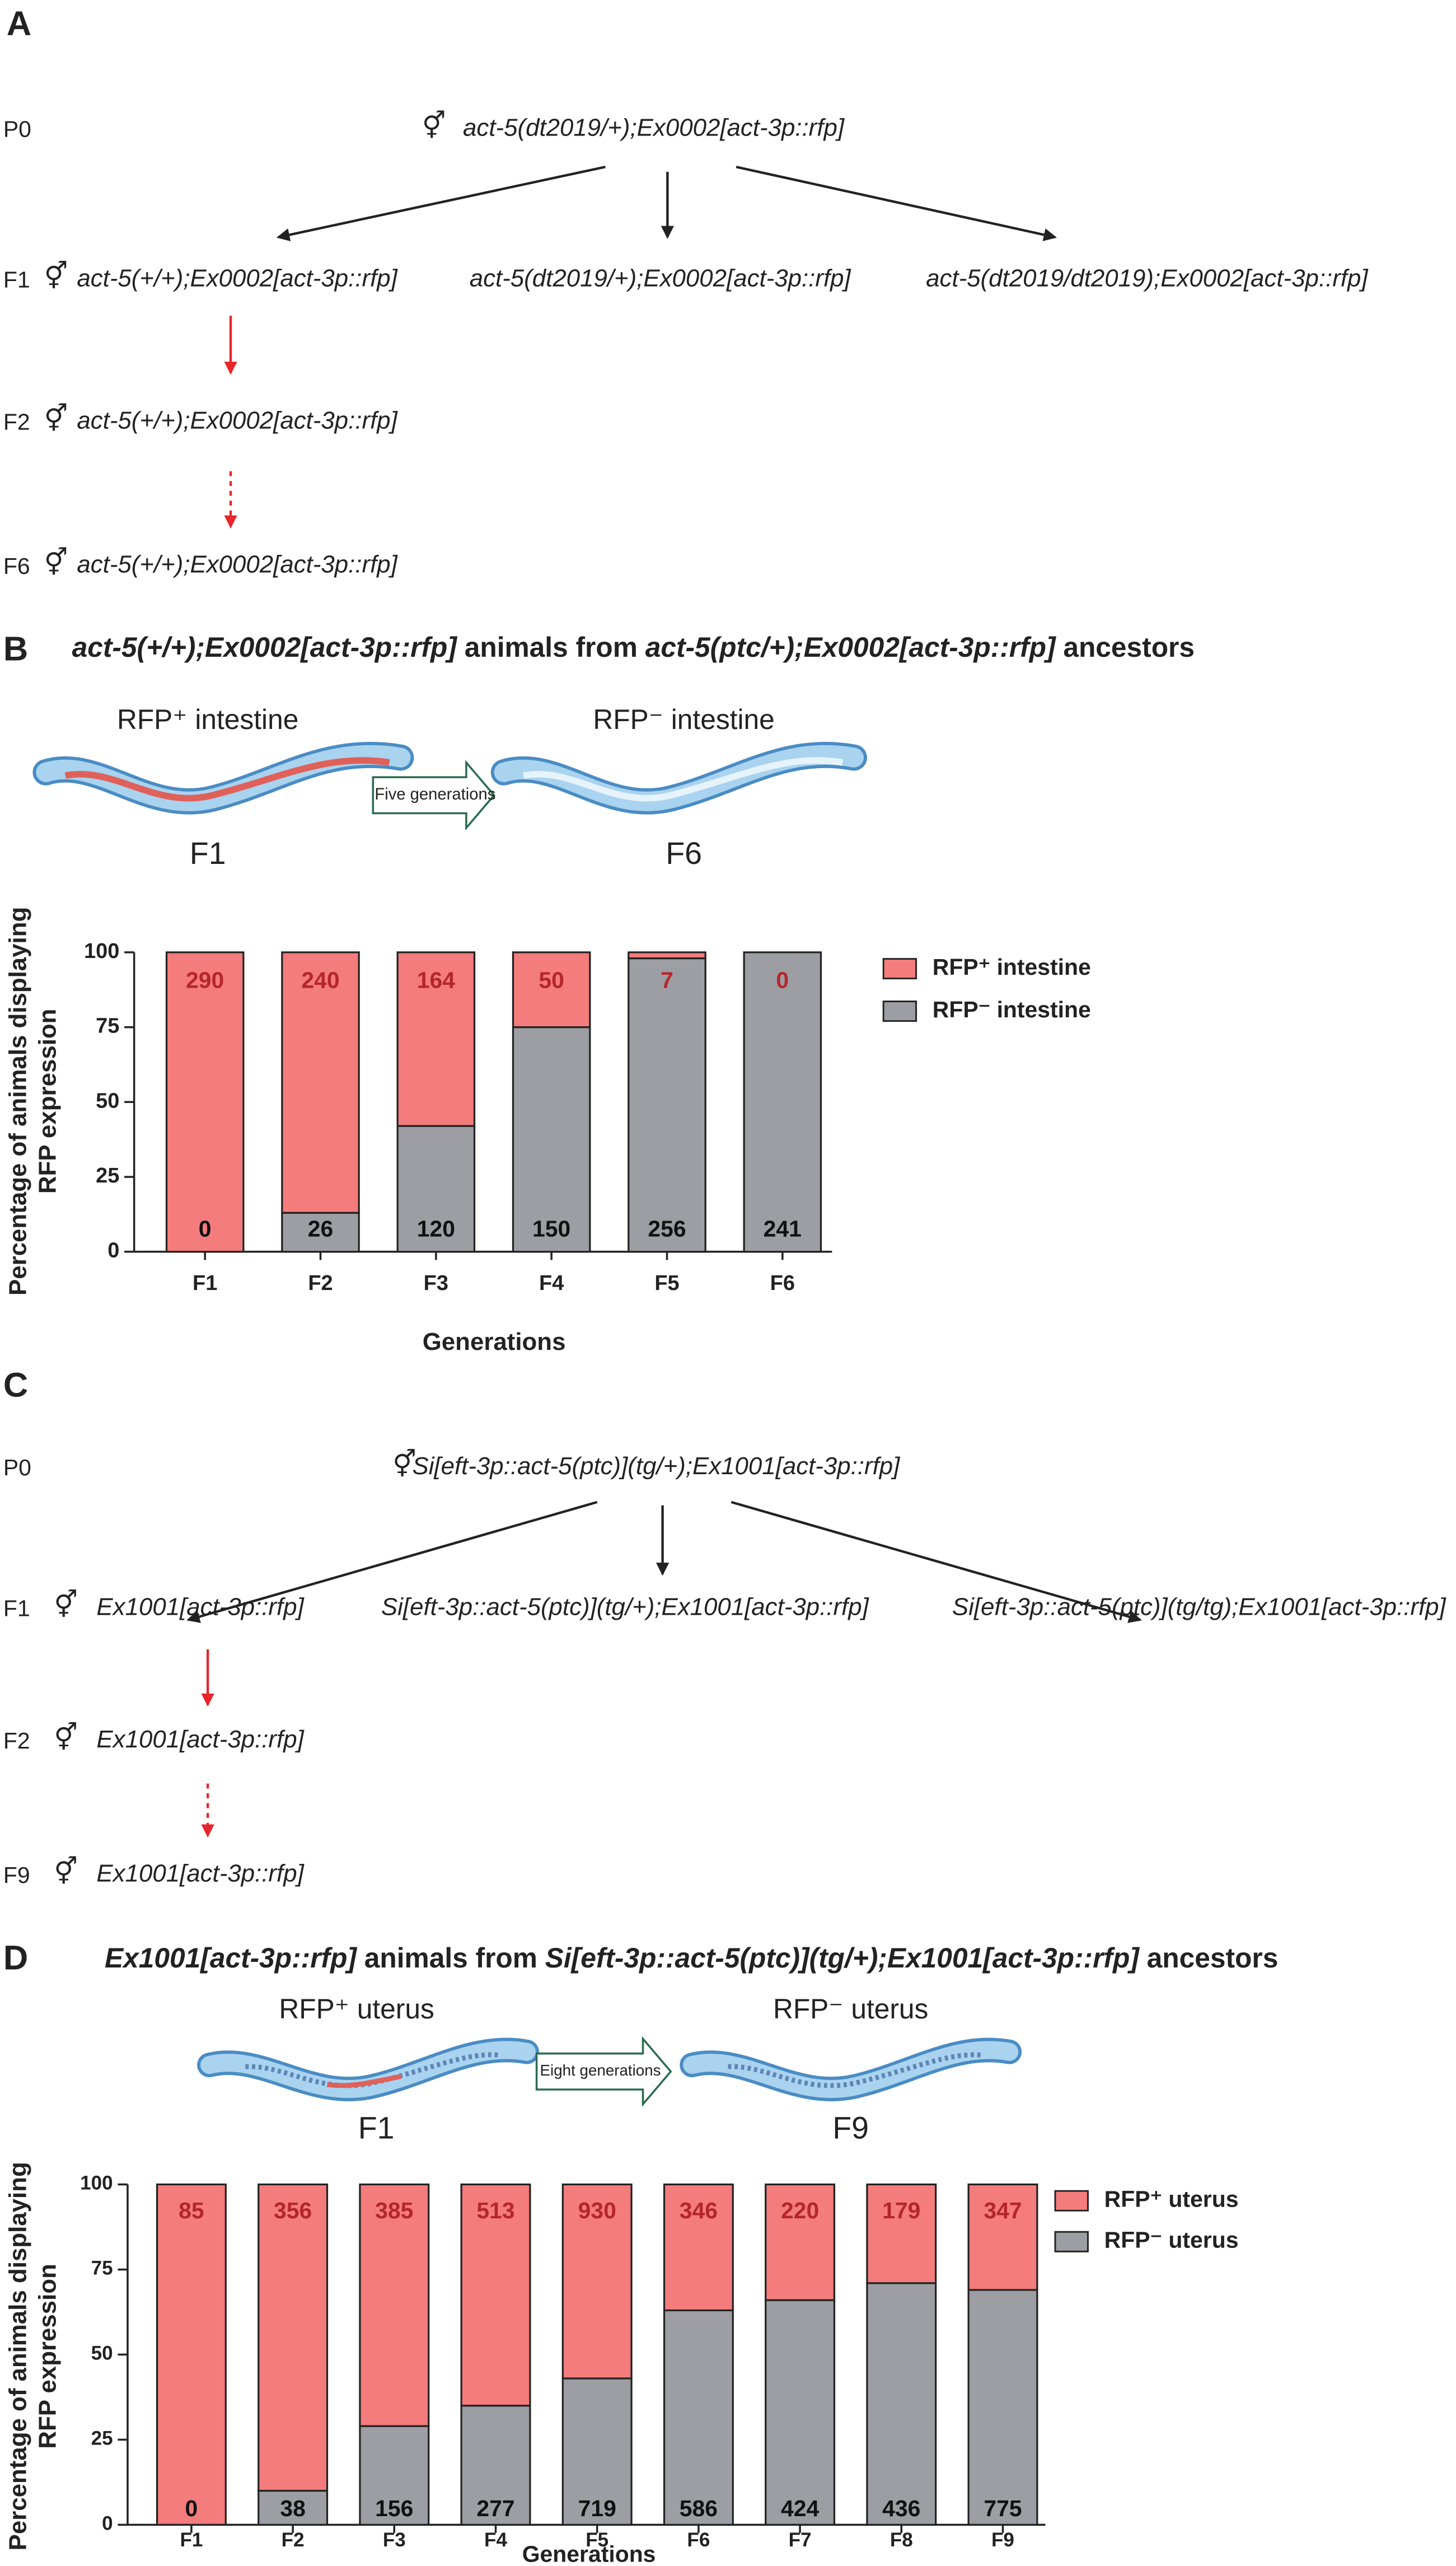 The width and height of the screenshot is (1456, 2566). What do you see at coordinates (102, 2439) in the screenshot?
I see `y-tick-label: 25` at bounding box center [102, 2439].